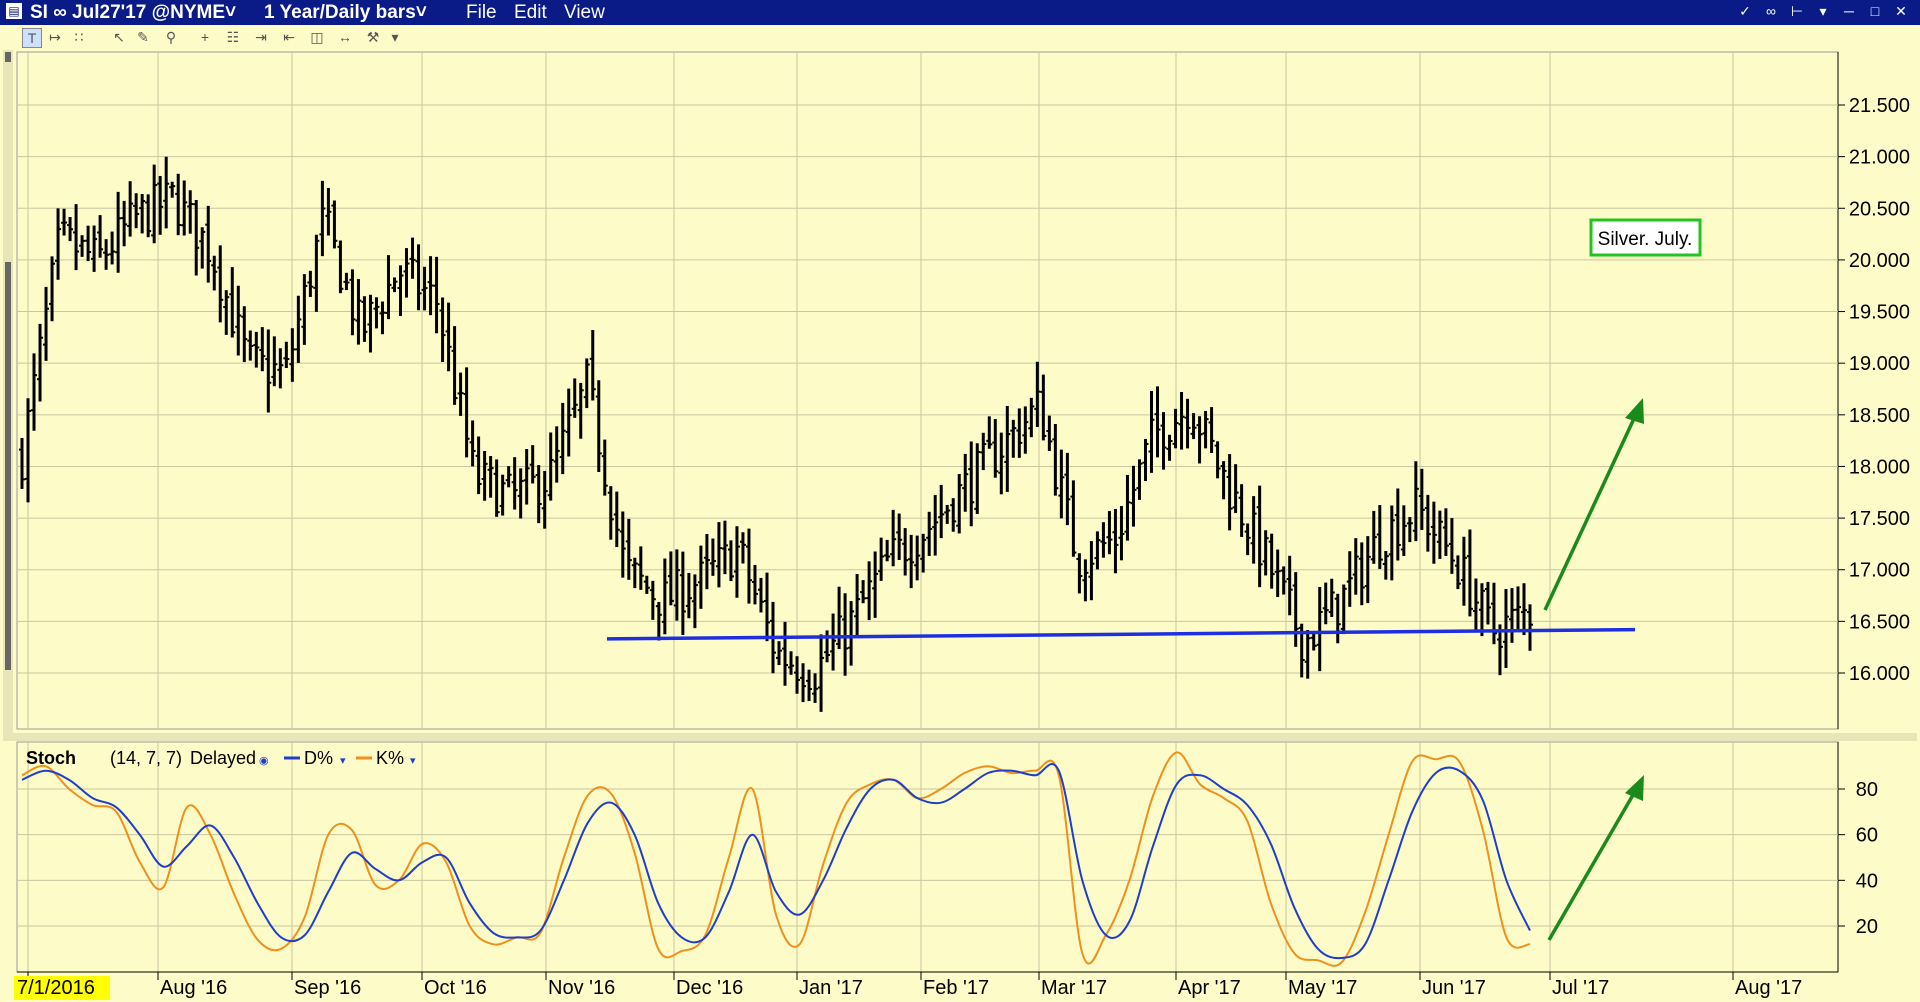  What do you see at coordinates (233, 37) in the screenshot?
I see `chart-type-icon: ☷` at bounding box center [233, 37].